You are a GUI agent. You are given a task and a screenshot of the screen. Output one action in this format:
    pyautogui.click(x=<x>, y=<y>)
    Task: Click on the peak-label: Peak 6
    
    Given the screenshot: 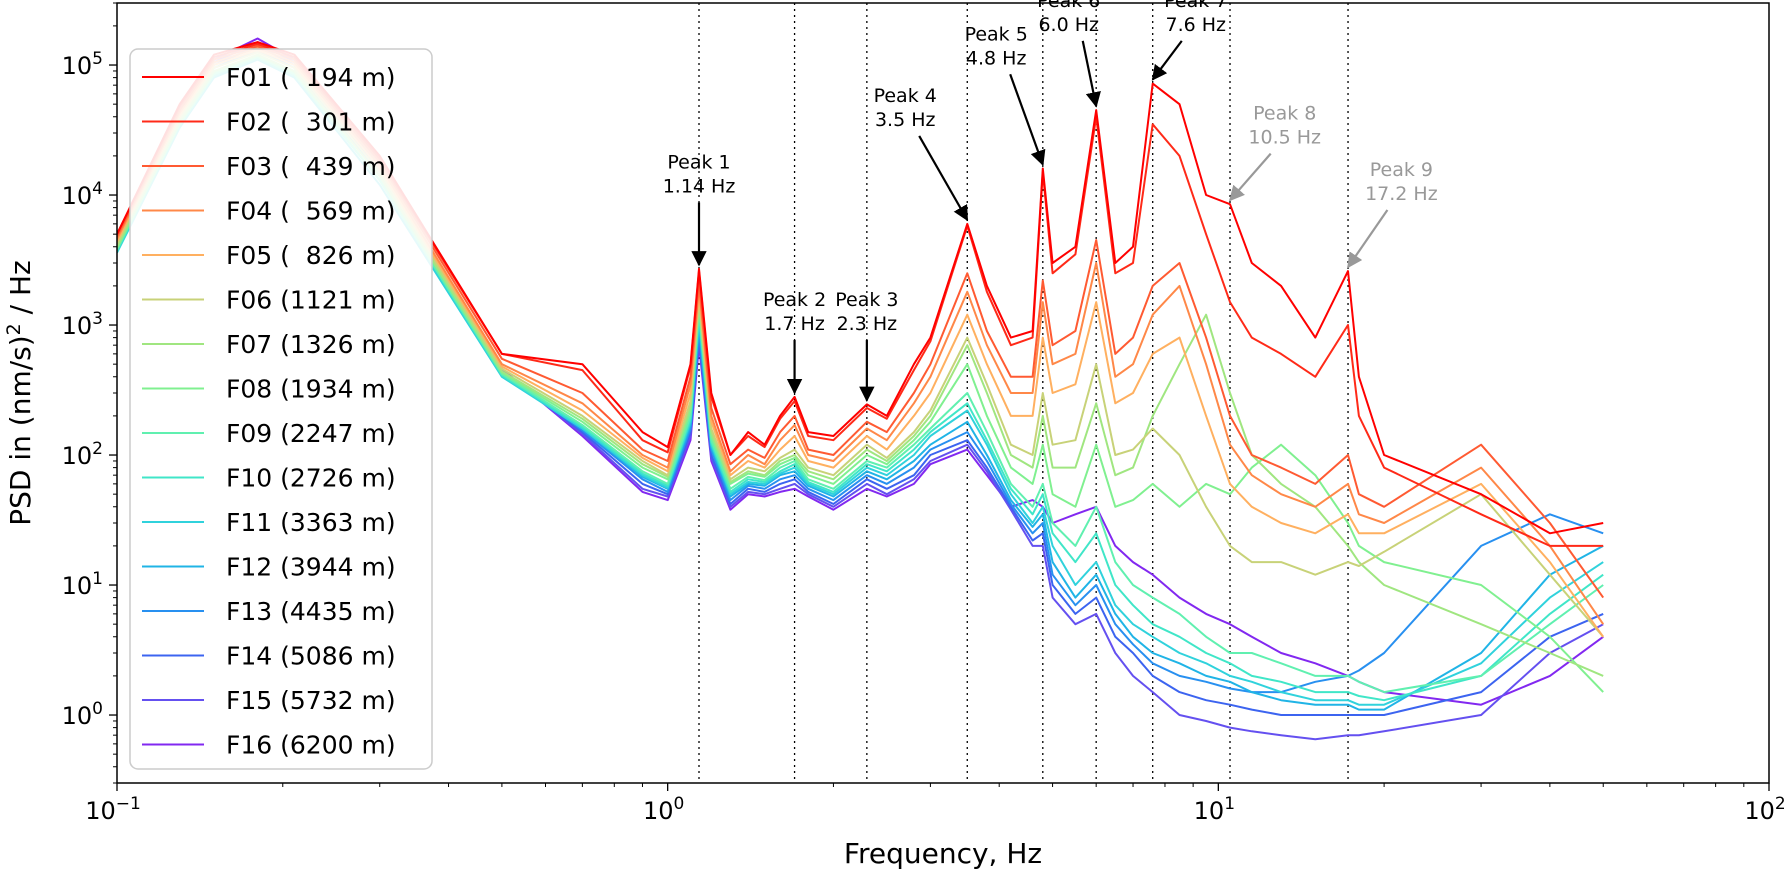 What is the action you would take?
    pyautogui.click(x=1068, y=6)
    